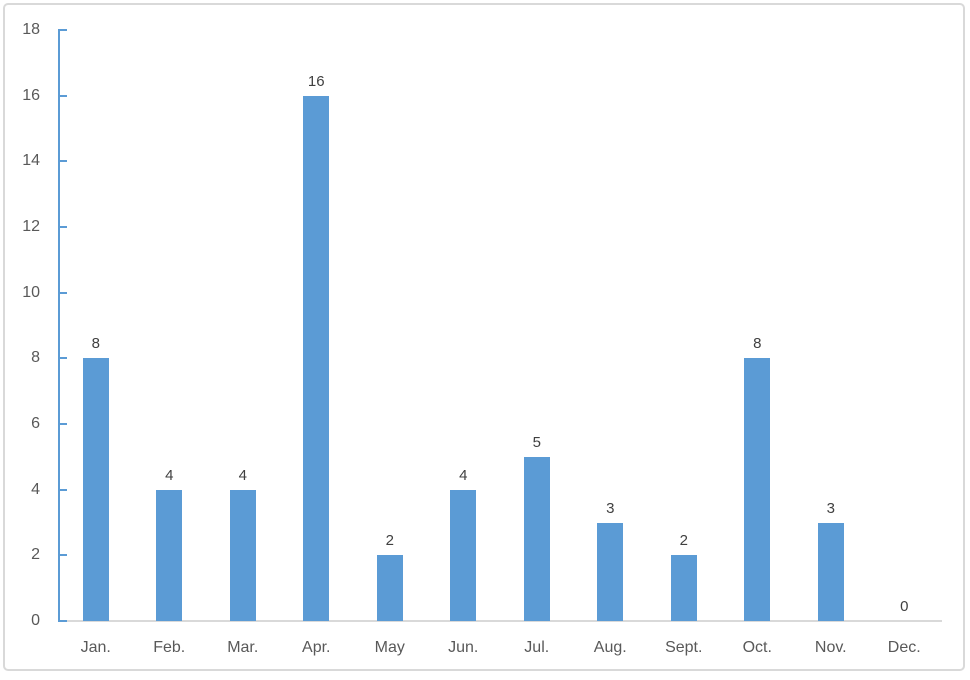  I want to click on bar-feb, so click(169, 555).